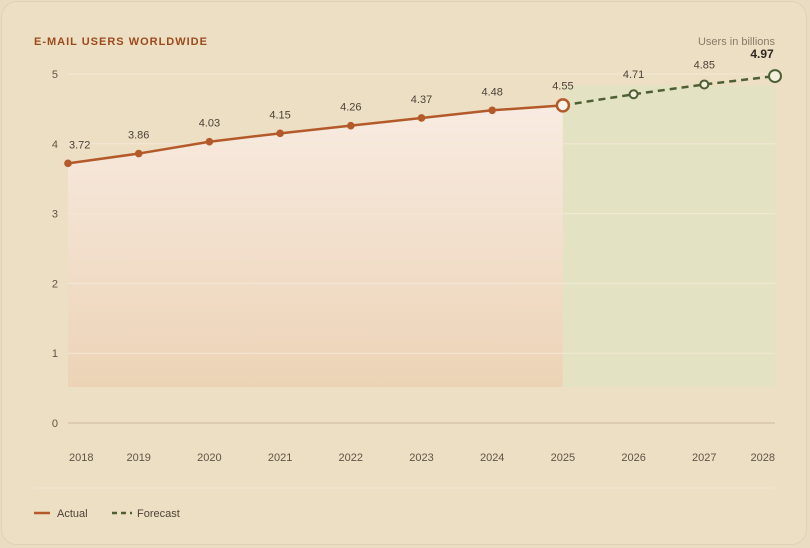 The image size is (810, 548). Describe the element at coordinates (81, 458) in the screenshot. I see `x-tick-label: 2018` at that location.